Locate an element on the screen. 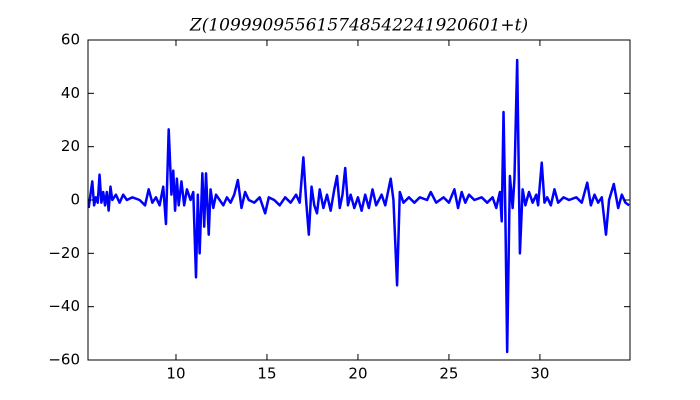 The image size is (700, 400). y-tick-label: 40 is located at coordinates (70, 93).